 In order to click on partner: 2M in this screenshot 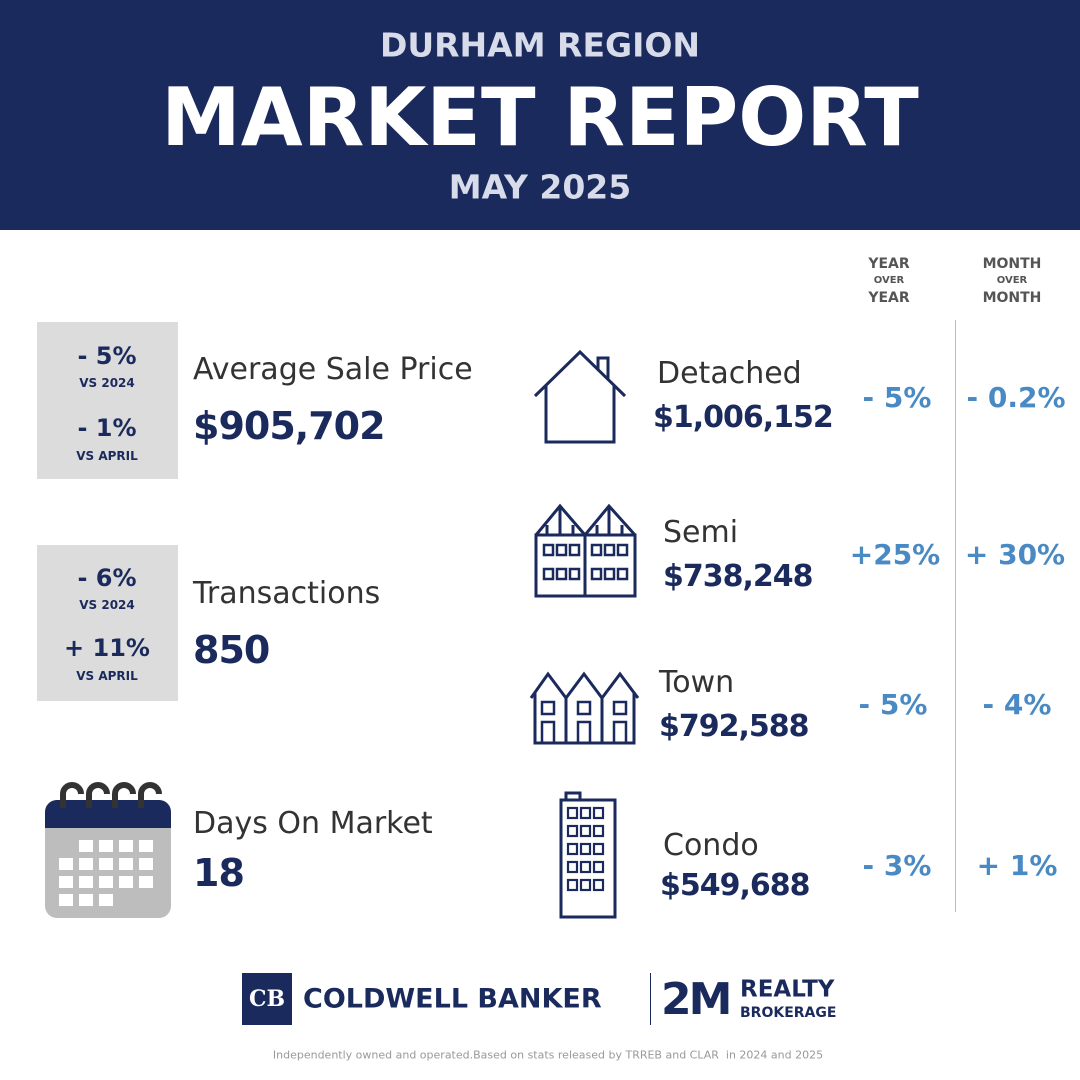, I will do `click(696, 999)`.